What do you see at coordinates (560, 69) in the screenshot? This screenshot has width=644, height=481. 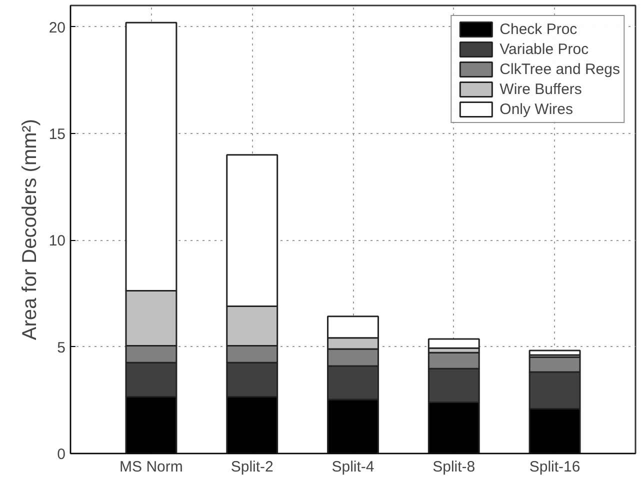 I see `legend-label: ClkTree and Regs` at bounding box center [560, 69].